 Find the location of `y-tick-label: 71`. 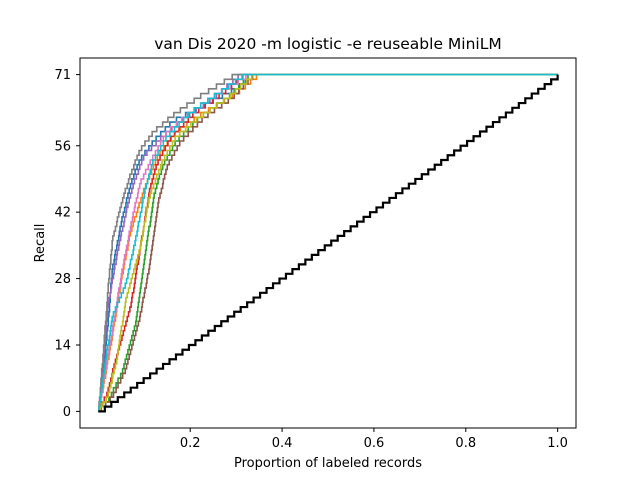

y-tick-label: 71 is located at coordinates (62, 75).